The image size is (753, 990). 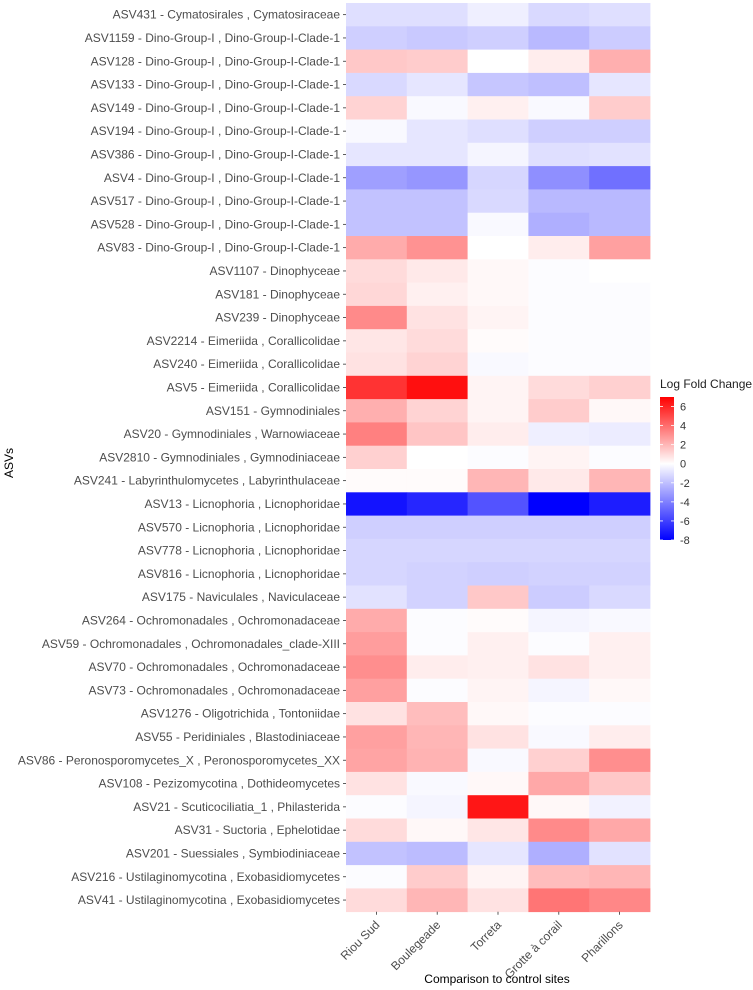 What do you see at coordinates (496, 979) in the screenshot?
I see `x-axis-title: Comparison to control sites` at bounding box center [496, 979].